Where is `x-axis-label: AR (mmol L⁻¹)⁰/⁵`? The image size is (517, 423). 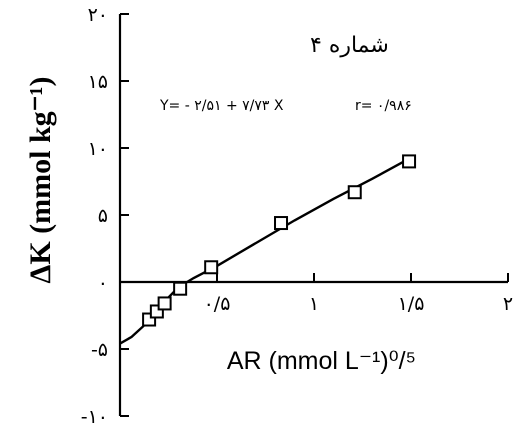 x-axis-label: AR (mmol L⁻¹)⁰/⁵ is located at coordinates (321, 361).